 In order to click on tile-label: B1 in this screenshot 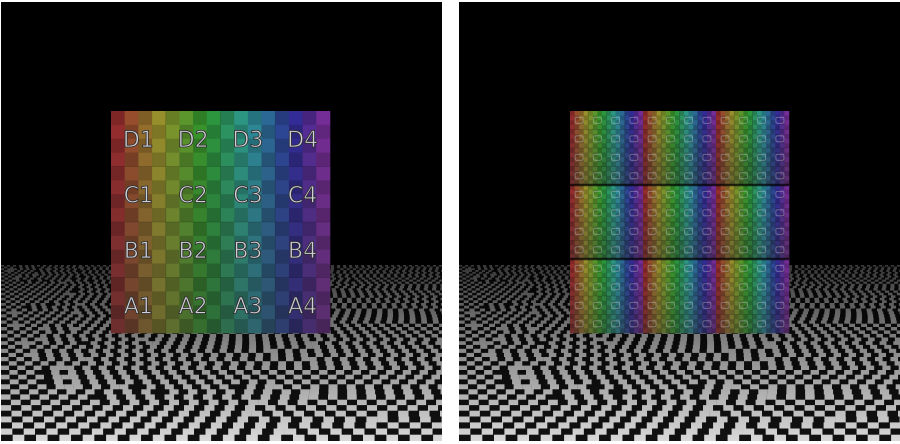, I will do `click(138, 251)`.